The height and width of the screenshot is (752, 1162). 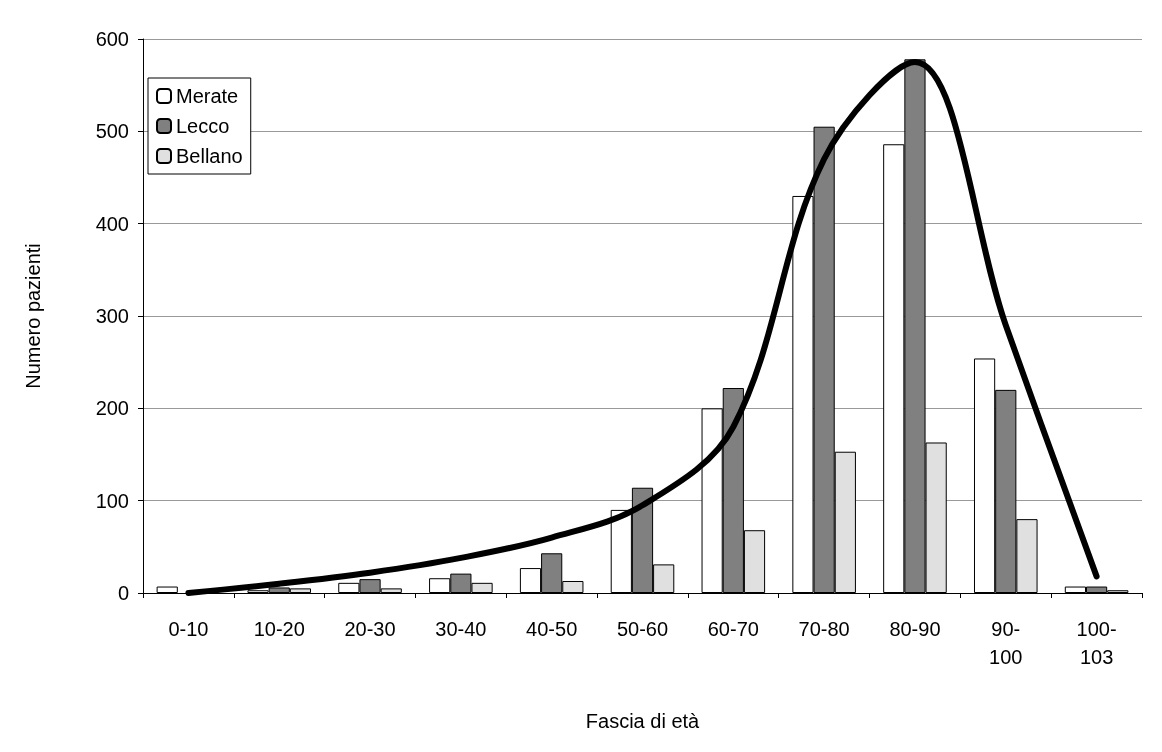 What do you see at coordinates (112, 131) in the screenshot?
I see `y-tick-label: 500` at bounding box center [112, 131].